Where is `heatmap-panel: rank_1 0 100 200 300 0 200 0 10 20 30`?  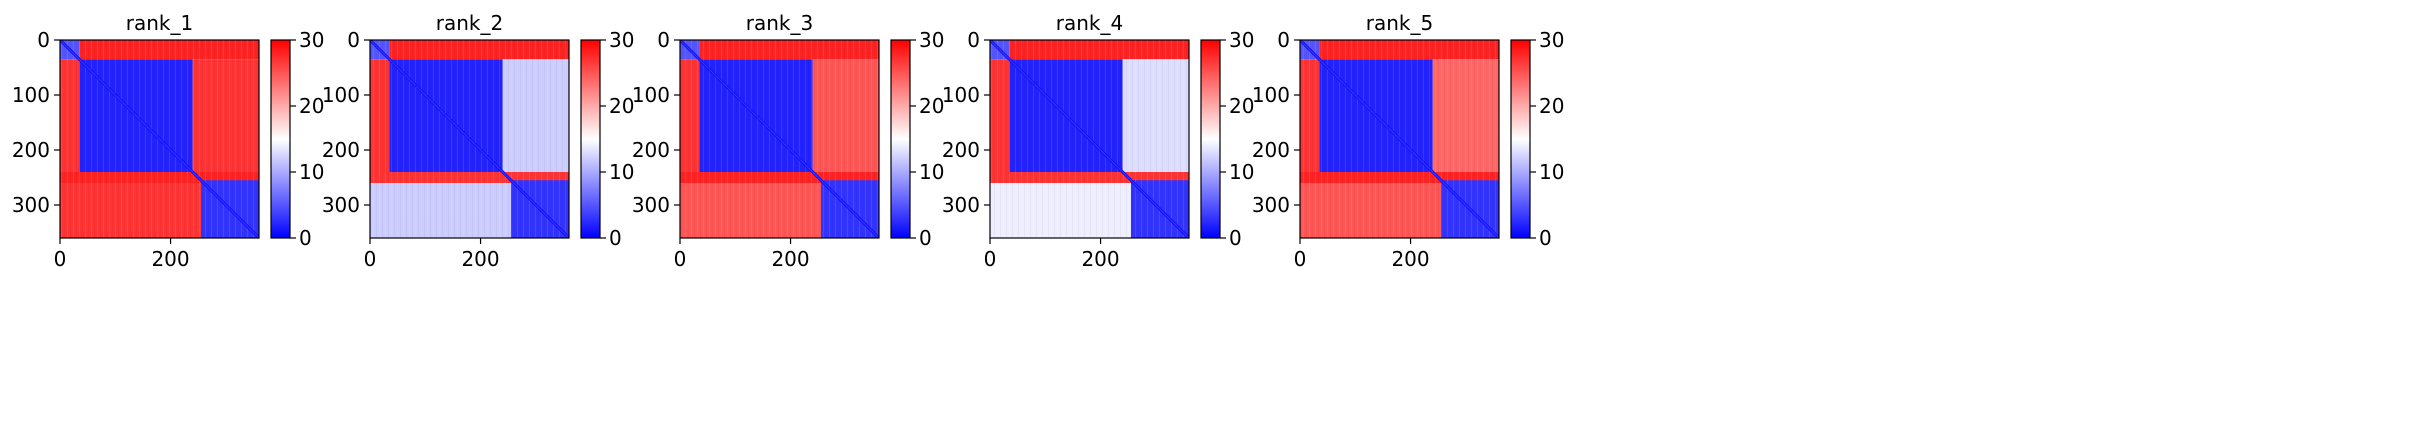
heatmap-panel: rank_1 0 100 200 300 0 200 0 10 20 30 is located at coordinates (168, 141).